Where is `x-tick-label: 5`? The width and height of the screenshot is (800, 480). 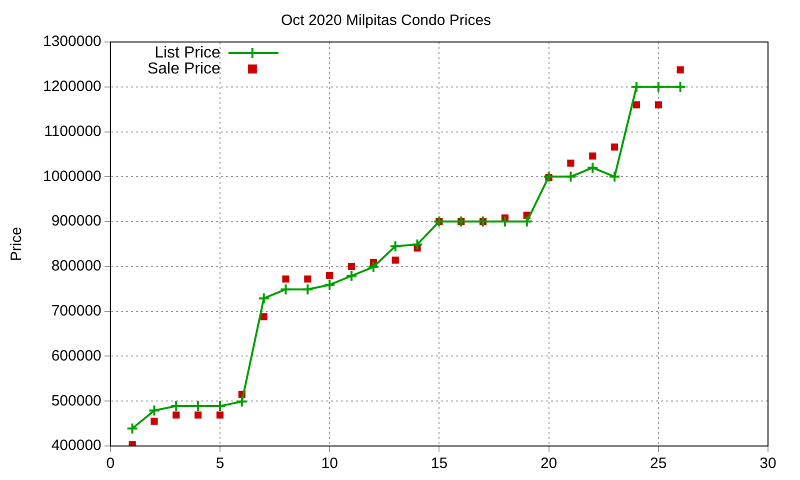 x-tick-label: 5 is located at coordinates (220, 463).